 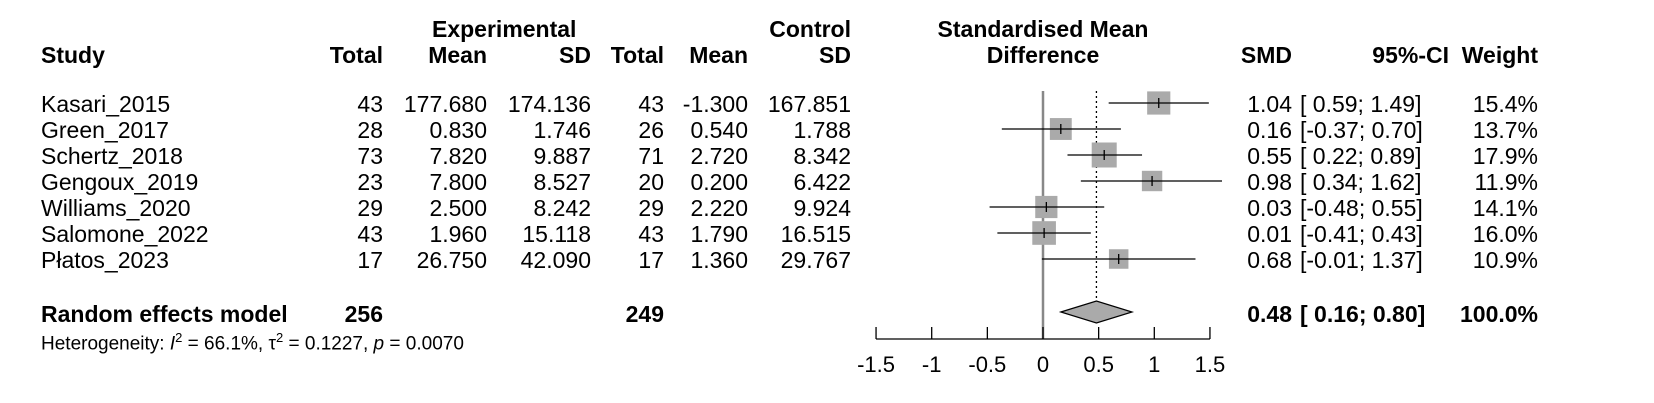 What do you see at coordinates (822, 208) in the screenshot?
I see `control-sd: 9.924` at bounding box center [822, 208].